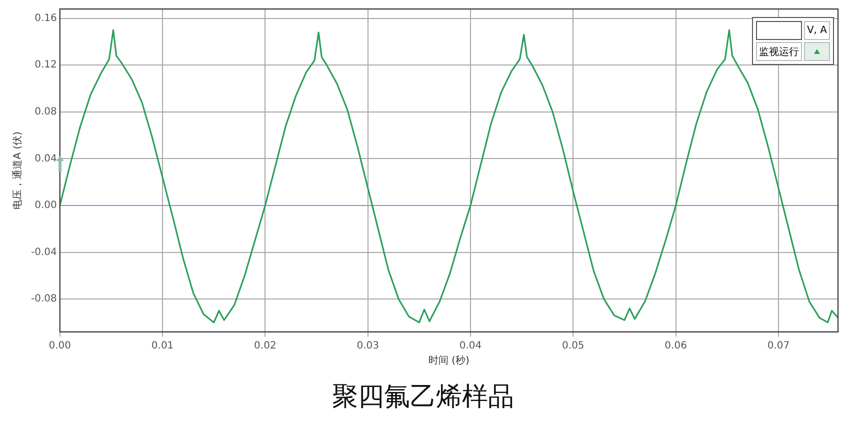 This screenshot has width=860, height=428. Describe the element at coordinates (18, 170) in the screenshot. I see `y-axis-title: 电压，通道A (伏)` at that location.